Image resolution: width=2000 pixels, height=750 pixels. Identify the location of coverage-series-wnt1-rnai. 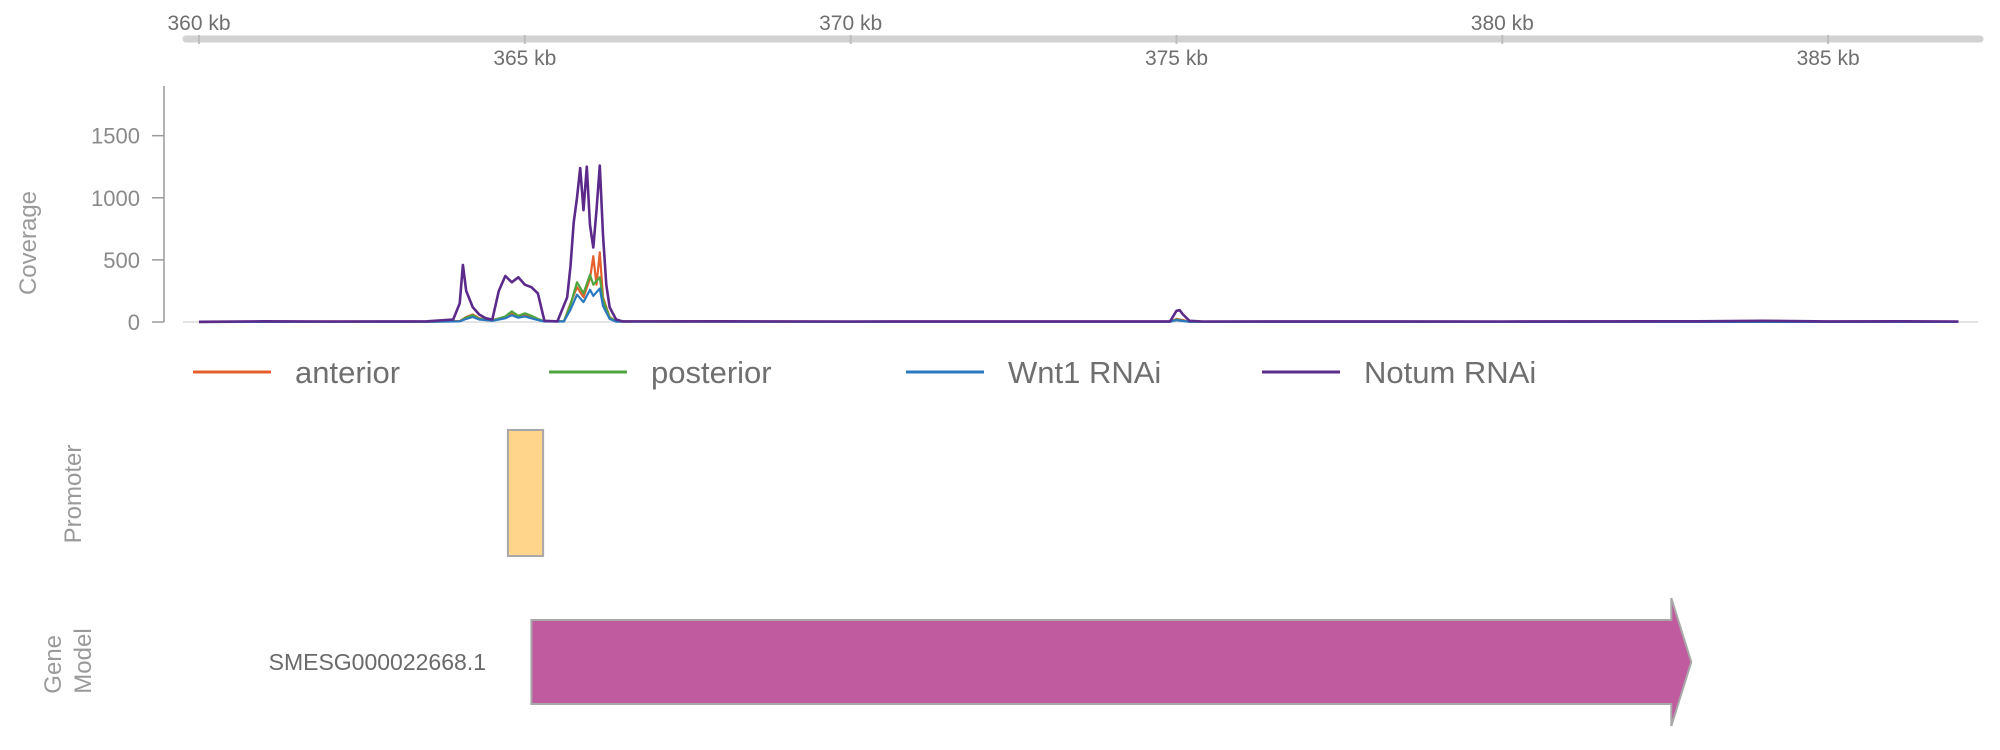
(1078, 305).